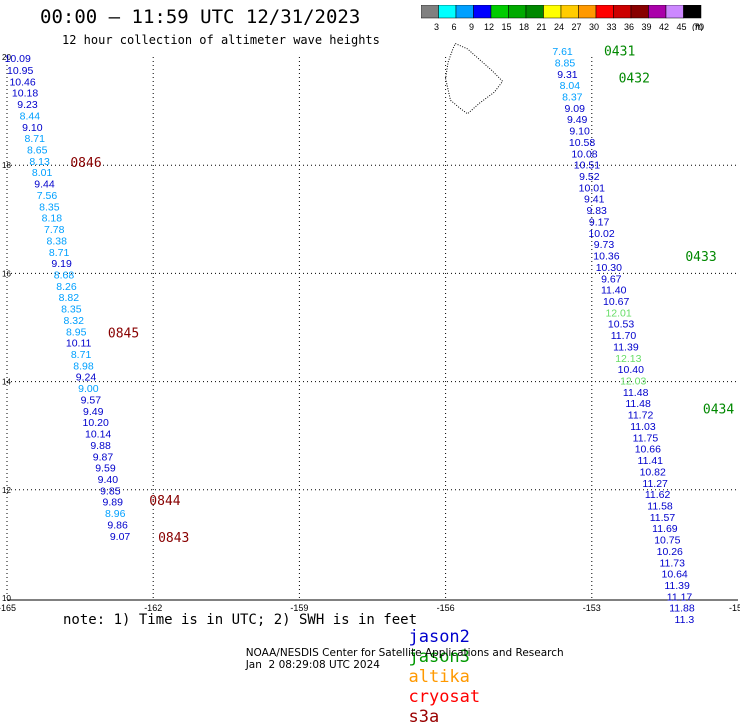 This screenshot has height=727, width=740. Describe the element at coordinates (594, 200) in the screenshot. I see `swh-label: 9.41` at that location.